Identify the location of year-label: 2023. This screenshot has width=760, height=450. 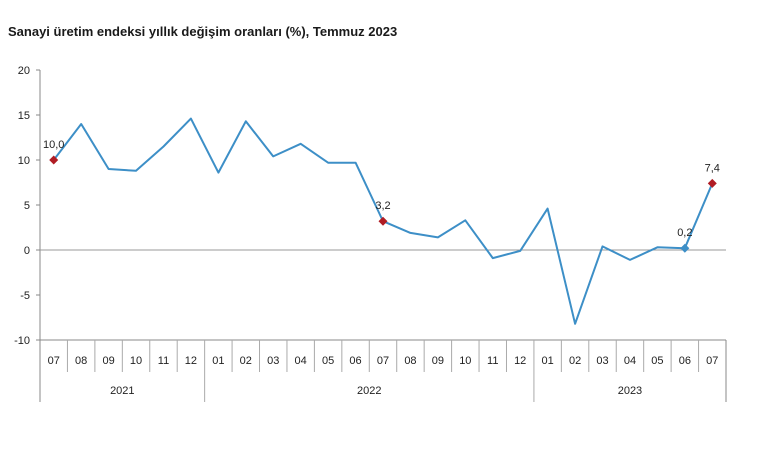
(630, 391).